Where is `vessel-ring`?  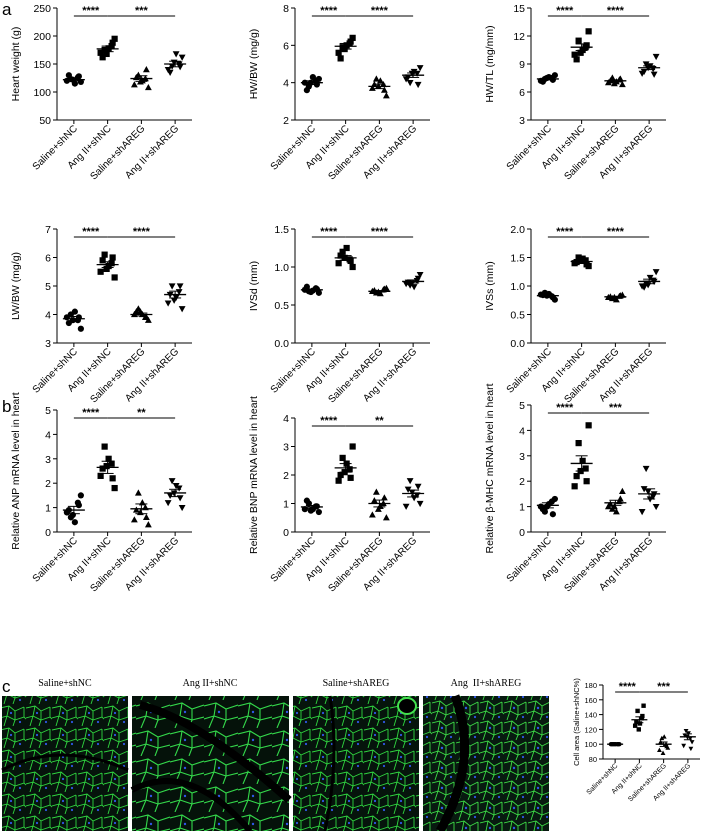
vessel-ring is located at coordinates (407, 706).